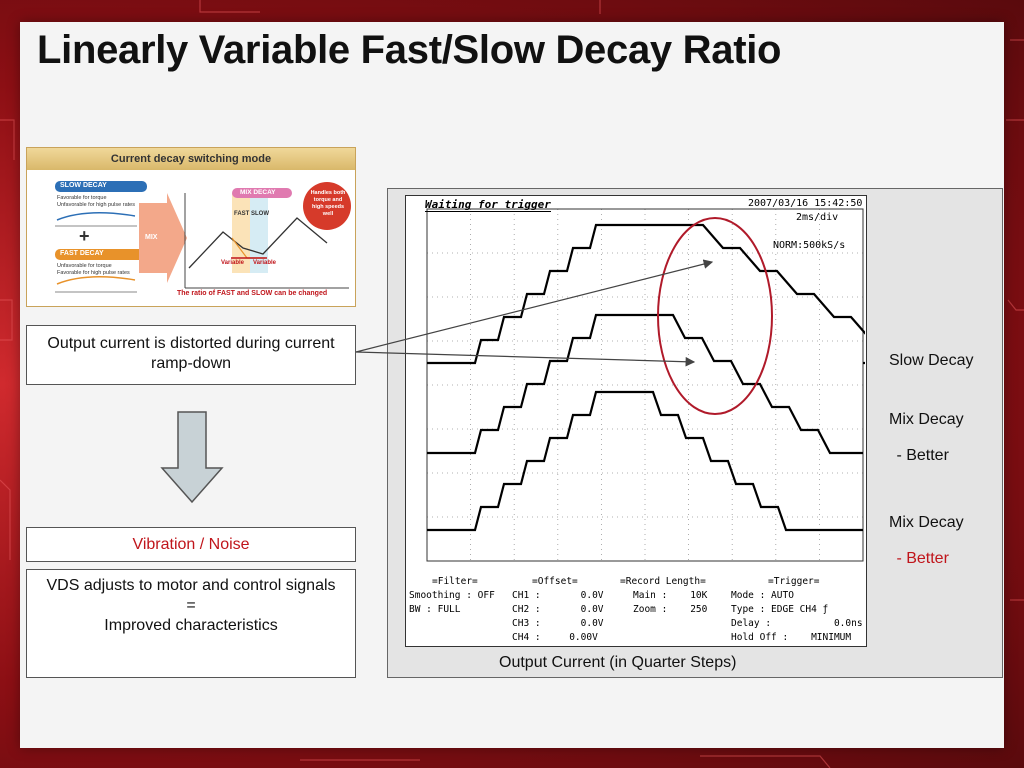 The width and height of the screenshot is (1024, 768). Describe the element at coordinates (265, 263) in the screenshot. I see `variable-label-2: Variable` at that location.